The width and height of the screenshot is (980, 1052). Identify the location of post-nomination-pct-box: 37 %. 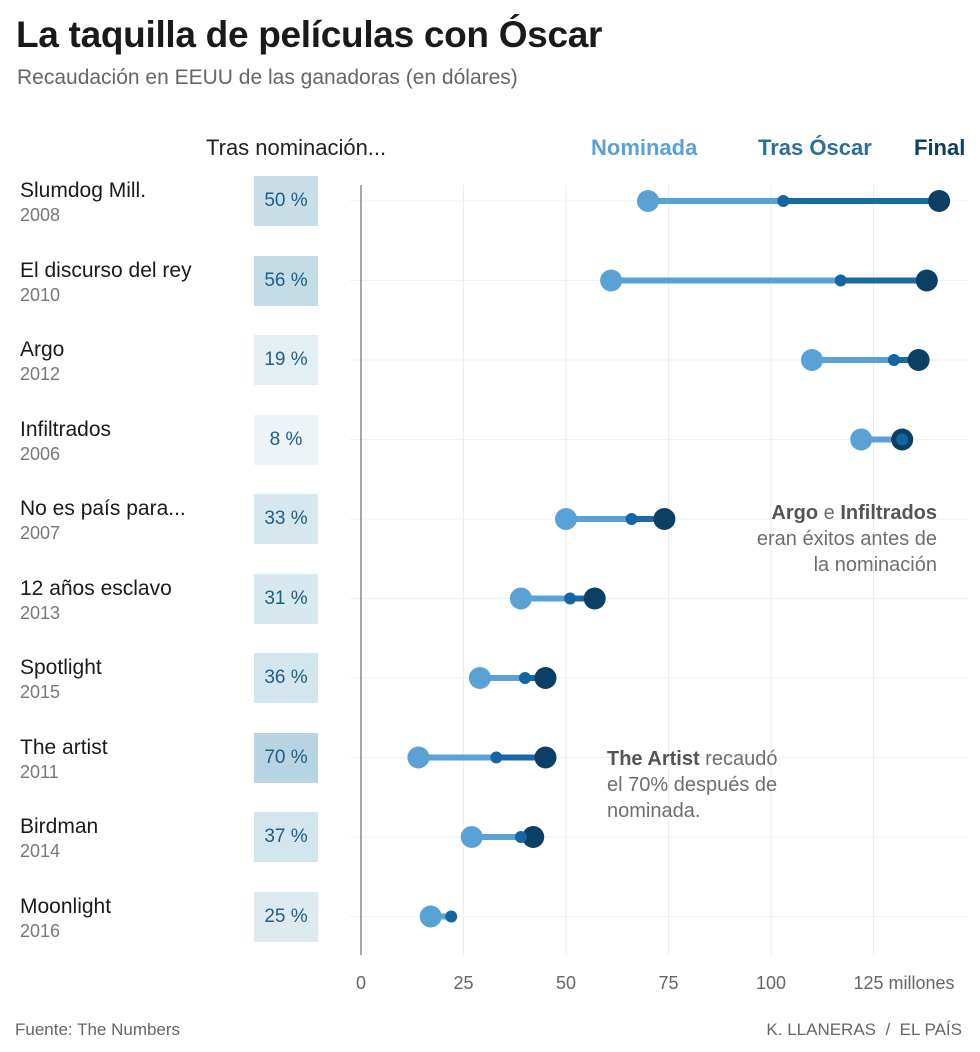
(286, 837).